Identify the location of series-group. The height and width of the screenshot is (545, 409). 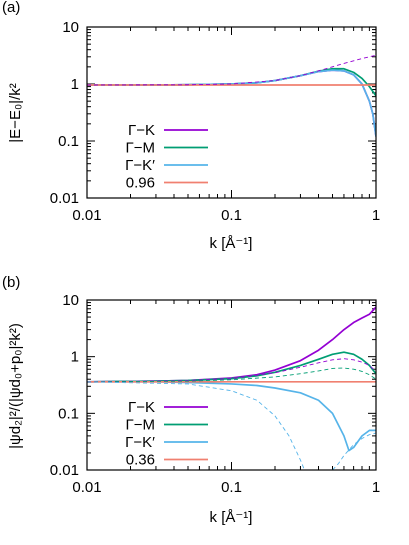
(231, 95).